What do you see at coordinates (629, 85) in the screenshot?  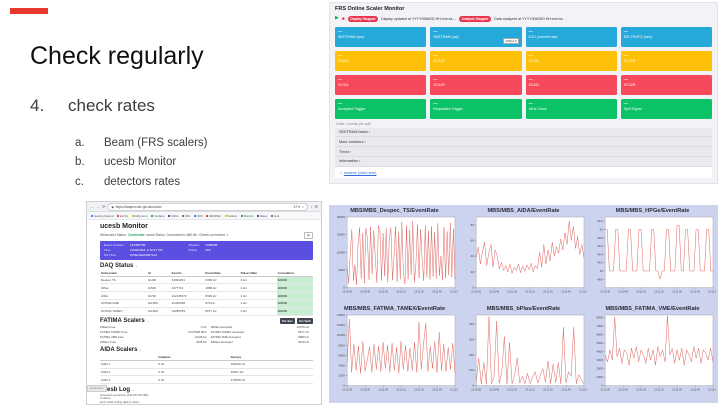 I see `scaler-tile-label: SC42R` at bounding box center [629, 85].